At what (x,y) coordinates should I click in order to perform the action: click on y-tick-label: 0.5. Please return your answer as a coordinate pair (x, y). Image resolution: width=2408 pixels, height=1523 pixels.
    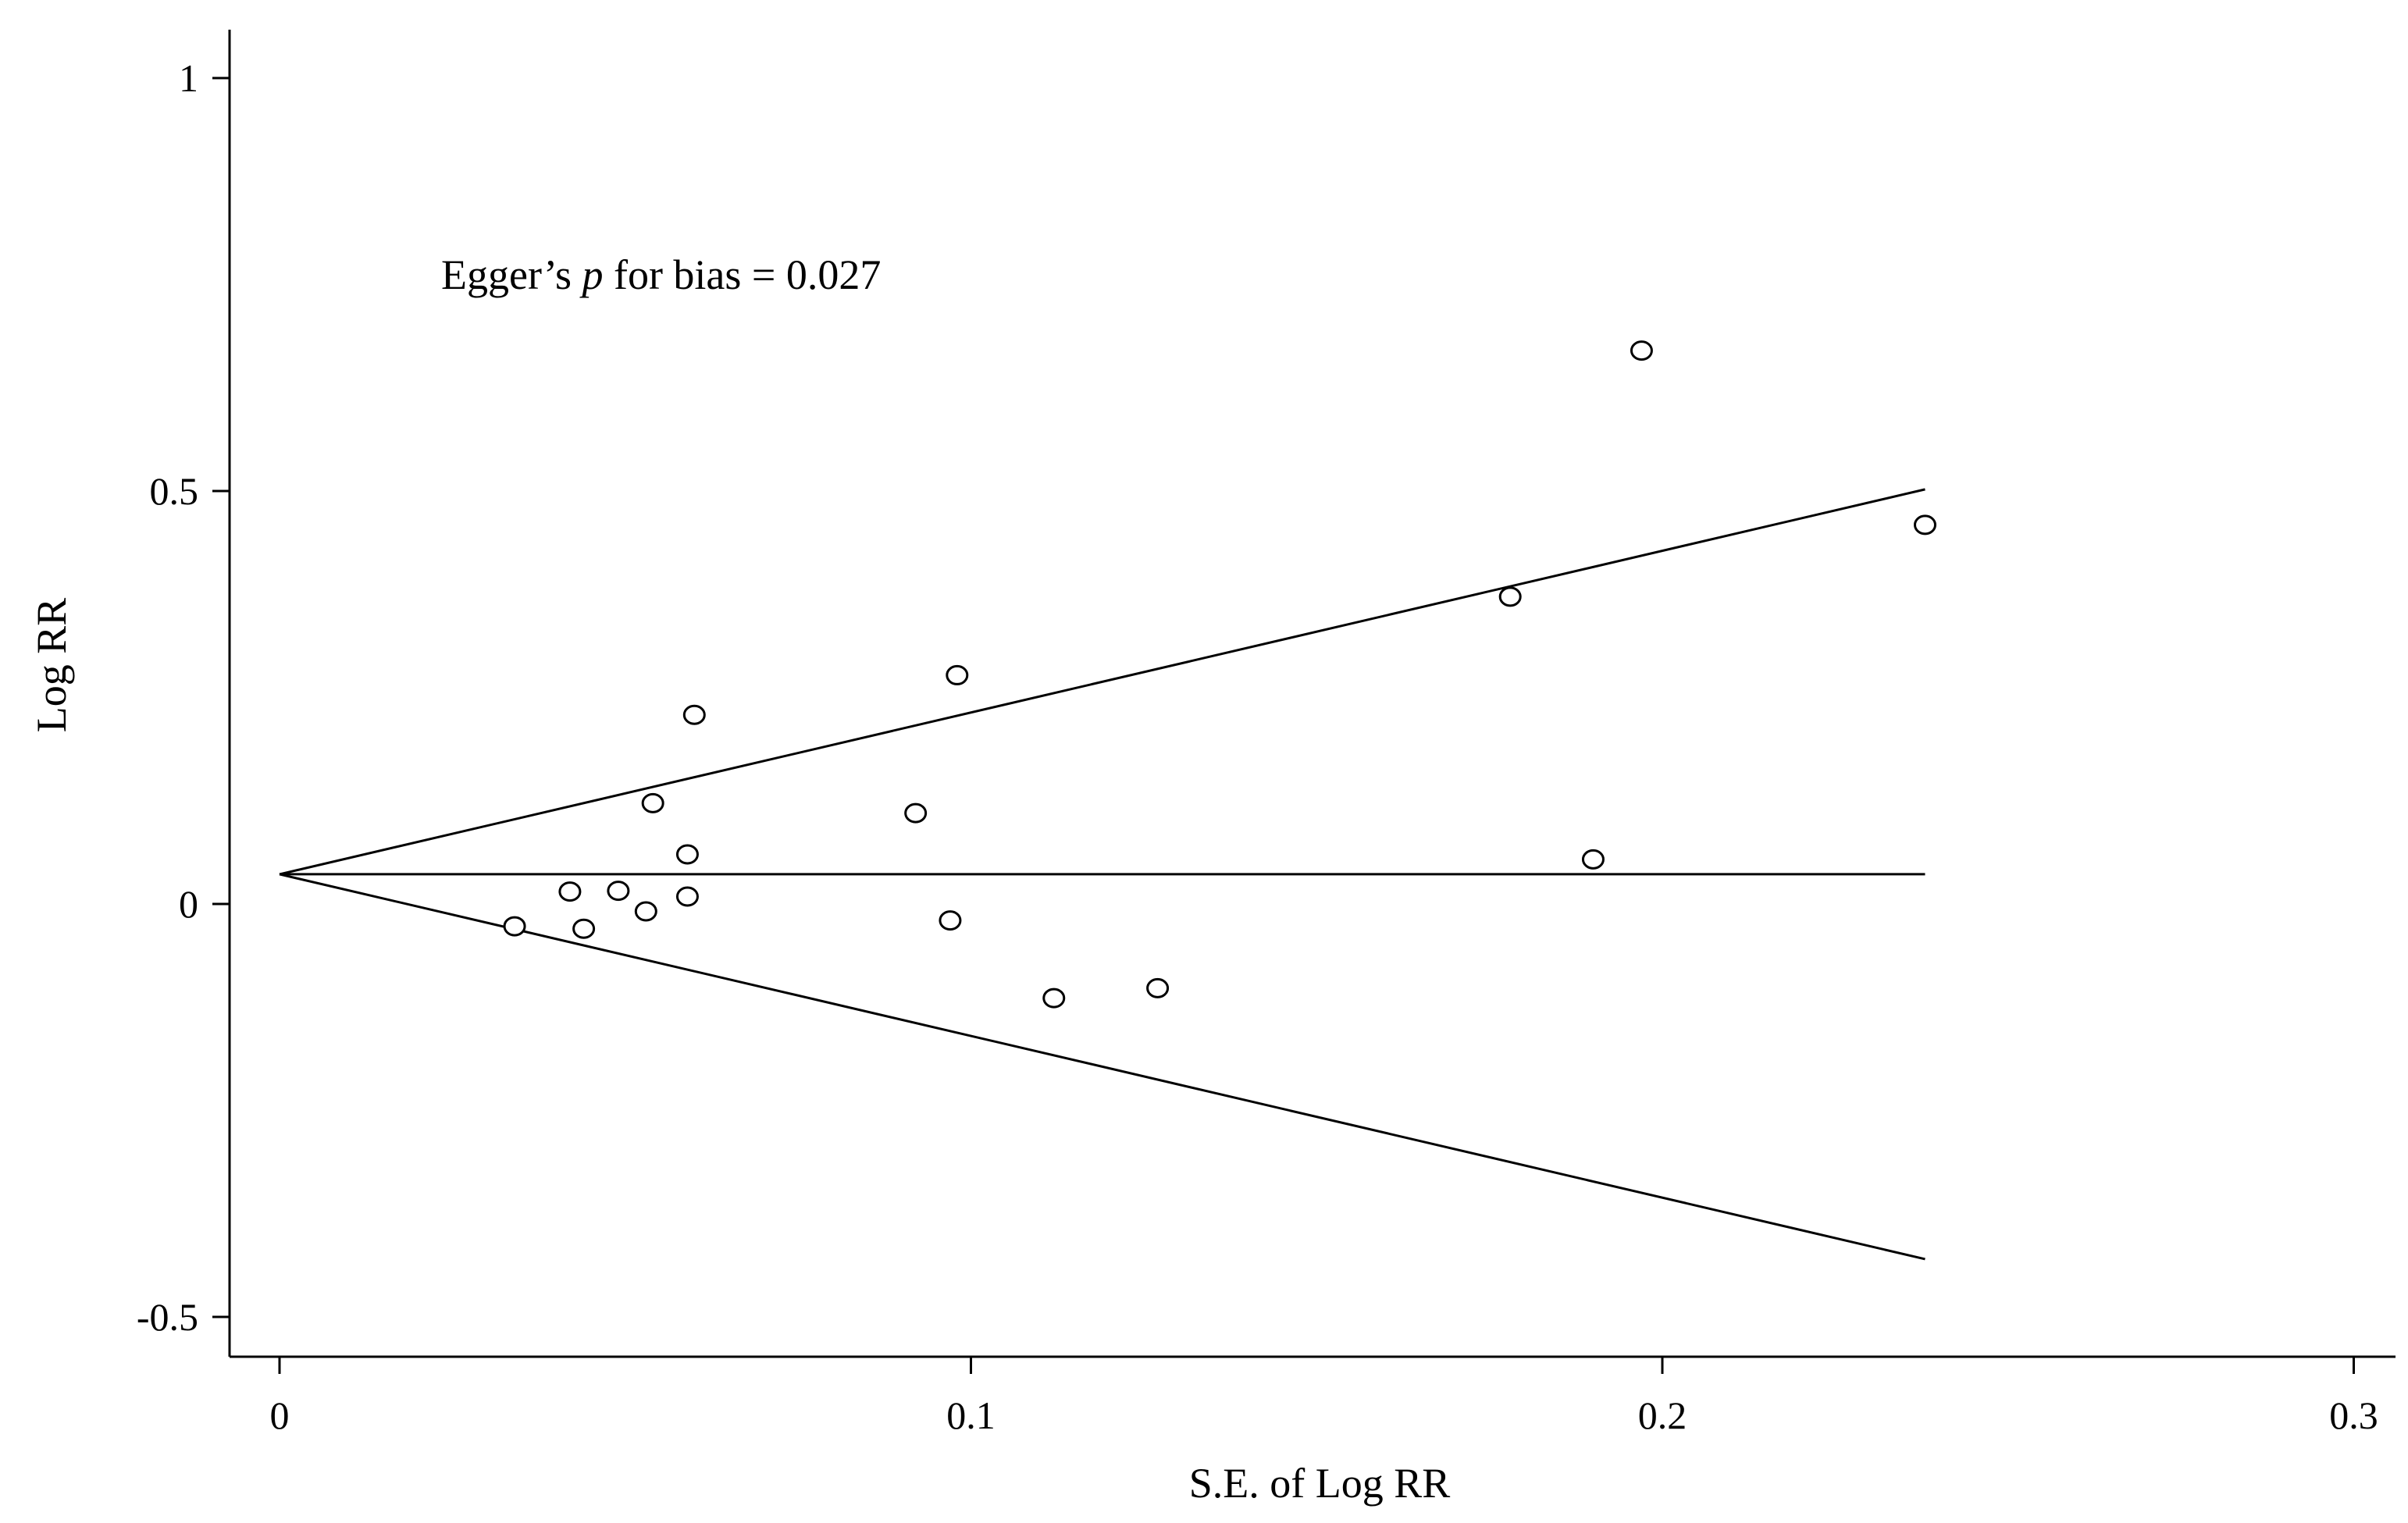
    Looking at the image, I should click on (174, 491).